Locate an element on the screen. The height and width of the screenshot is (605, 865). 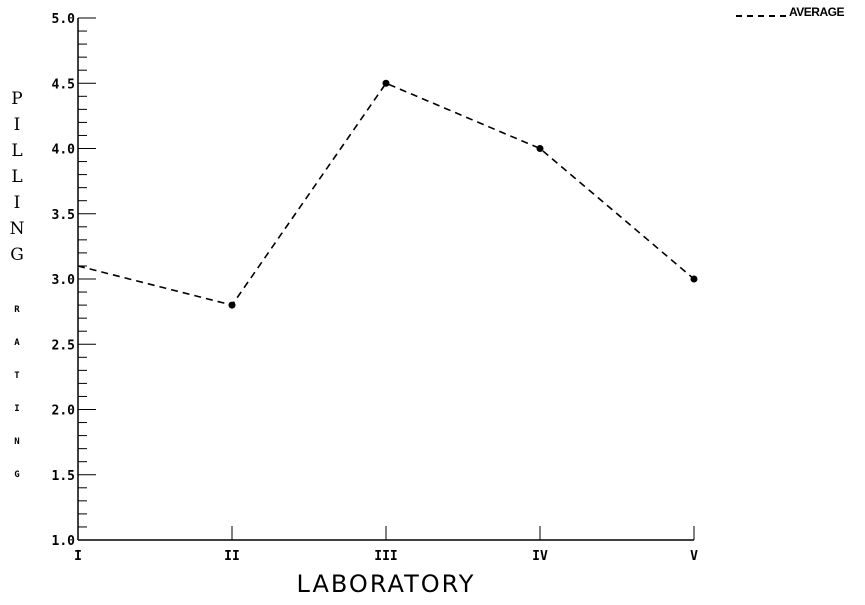
y-label-letter: T is located at coordinates (17, 376).